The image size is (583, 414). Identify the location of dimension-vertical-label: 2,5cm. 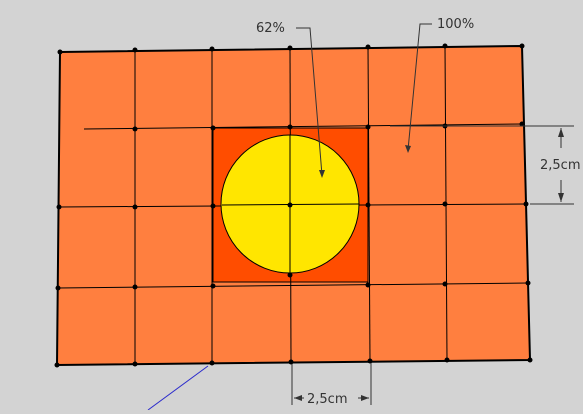
(560, 165).